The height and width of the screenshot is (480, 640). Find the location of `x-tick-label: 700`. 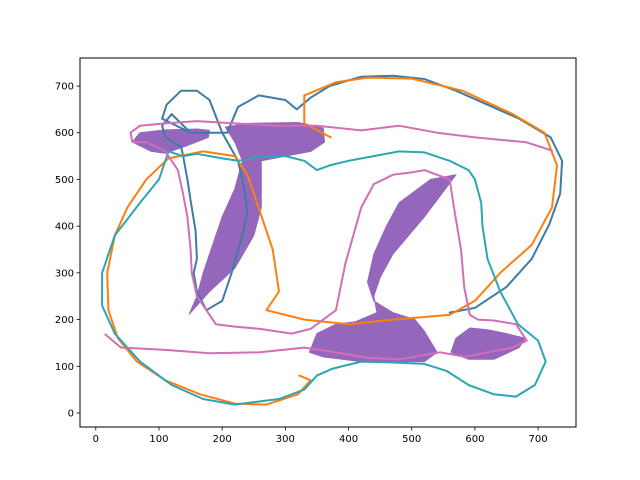

x-tick-label: 700 is located at coordinates (538, 439).